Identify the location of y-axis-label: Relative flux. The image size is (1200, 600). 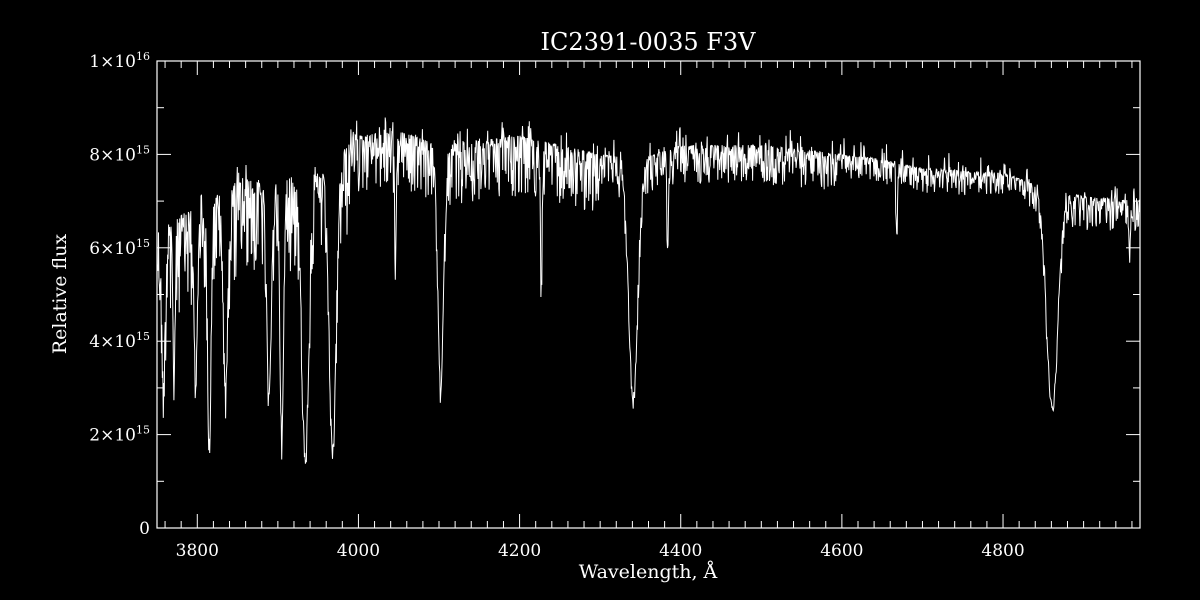
(60, 294).